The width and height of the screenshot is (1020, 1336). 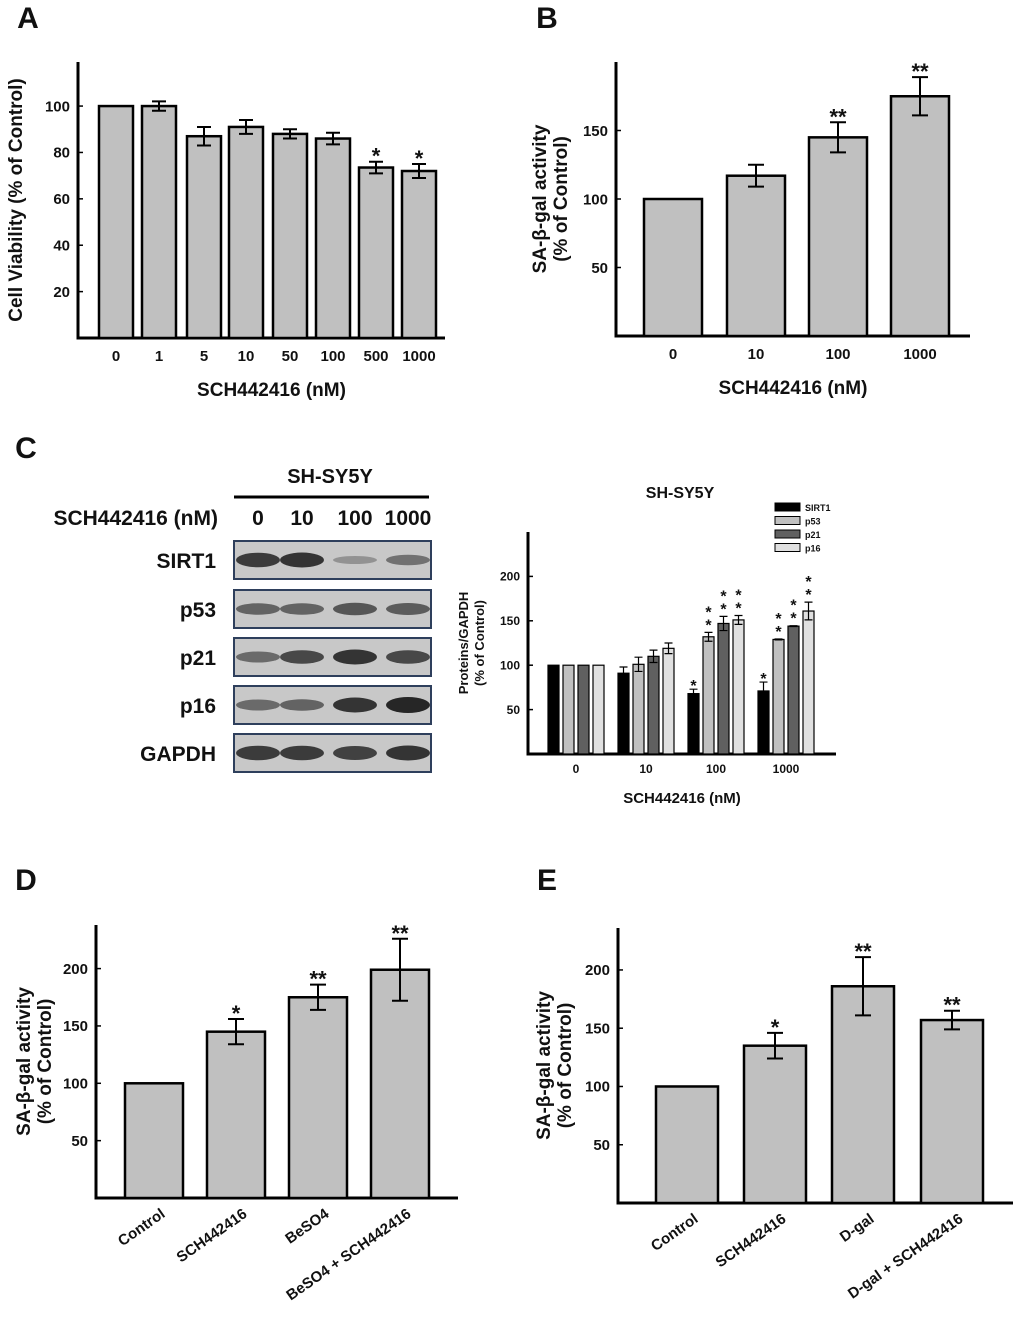 I want to click on x-tick-label: 10, so click(x=246, y=356).